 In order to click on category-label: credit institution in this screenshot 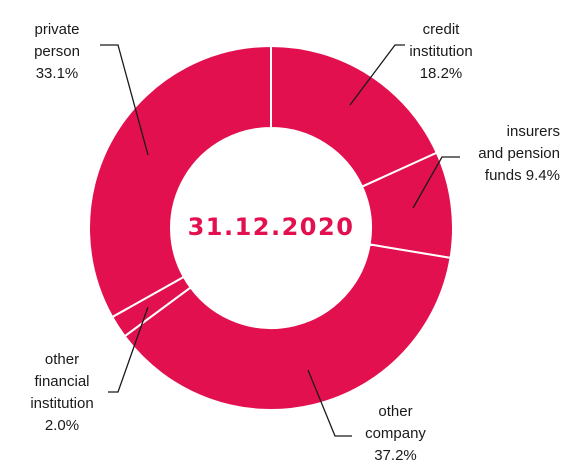, I will do `click(441, 40)`.